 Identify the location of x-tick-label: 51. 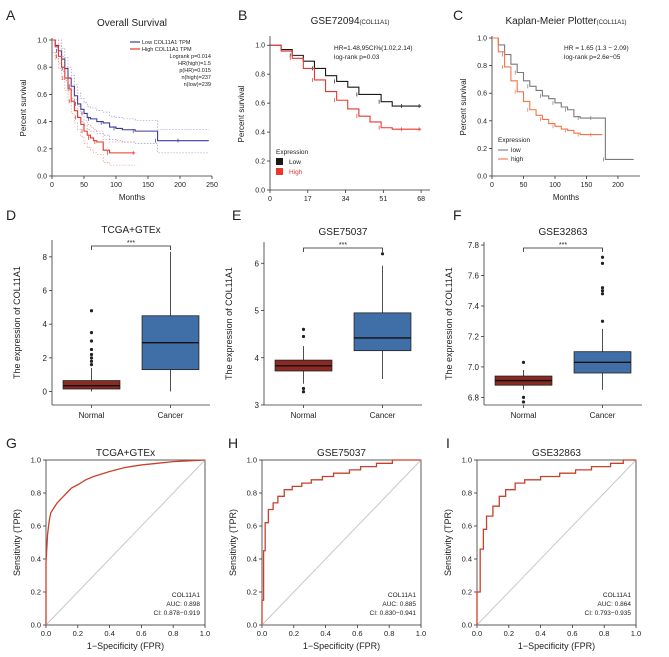
(383, 199).